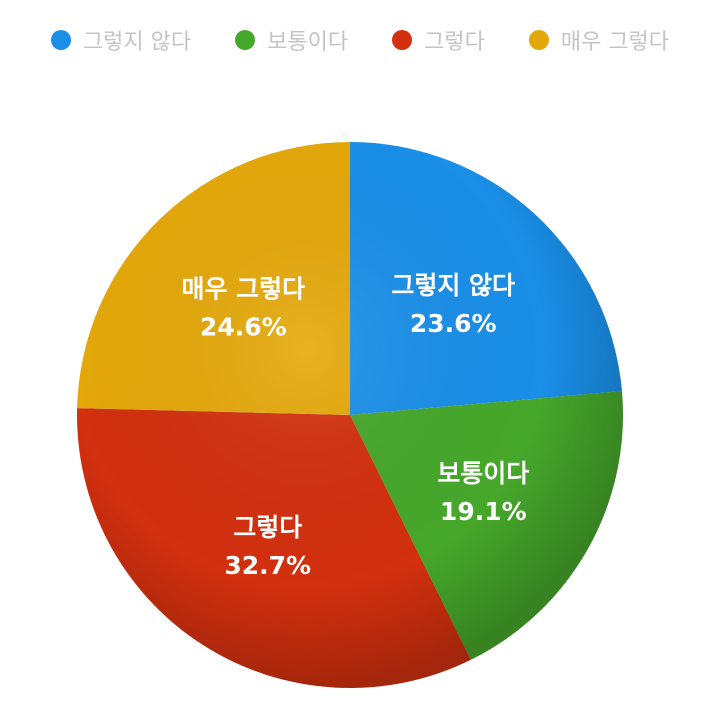  I want to click on legend-label-0: 그렇지 않다, so click(137, 42).